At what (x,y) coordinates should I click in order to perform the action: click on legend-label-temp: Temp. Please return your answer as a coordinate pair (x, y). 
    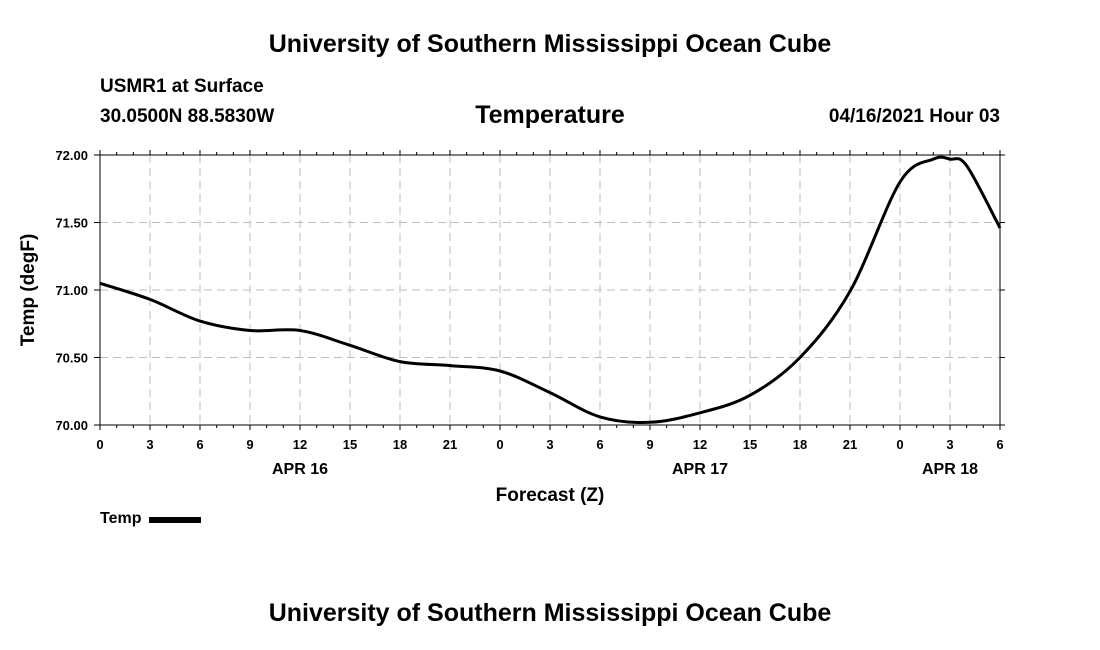
    Looking at the image, I should click on (121, 518).